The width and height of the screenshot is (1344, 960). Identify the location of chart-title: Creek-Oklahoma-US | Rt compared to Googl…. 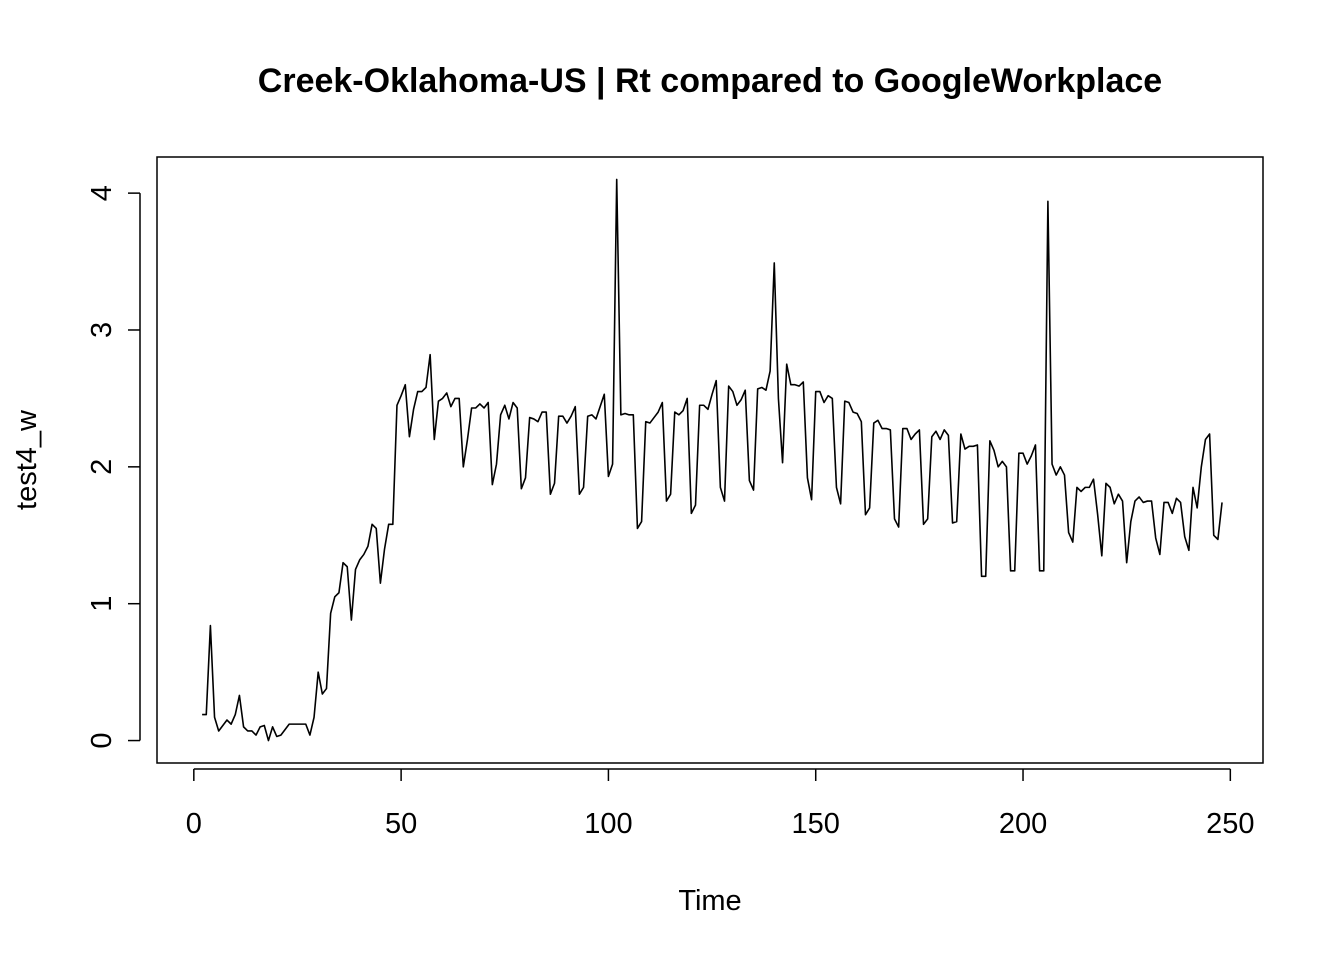
(710, 81).